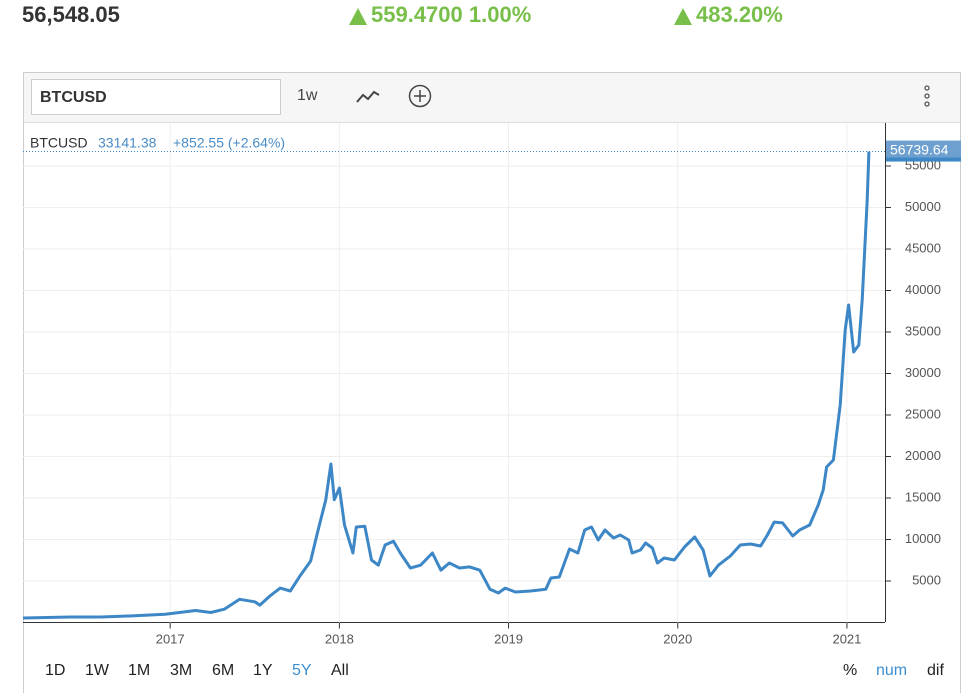  What do you see at coordinates (846, 638) in the screenshot?
I see `x-tick-label: 2021` at bounding box center [846, 638].